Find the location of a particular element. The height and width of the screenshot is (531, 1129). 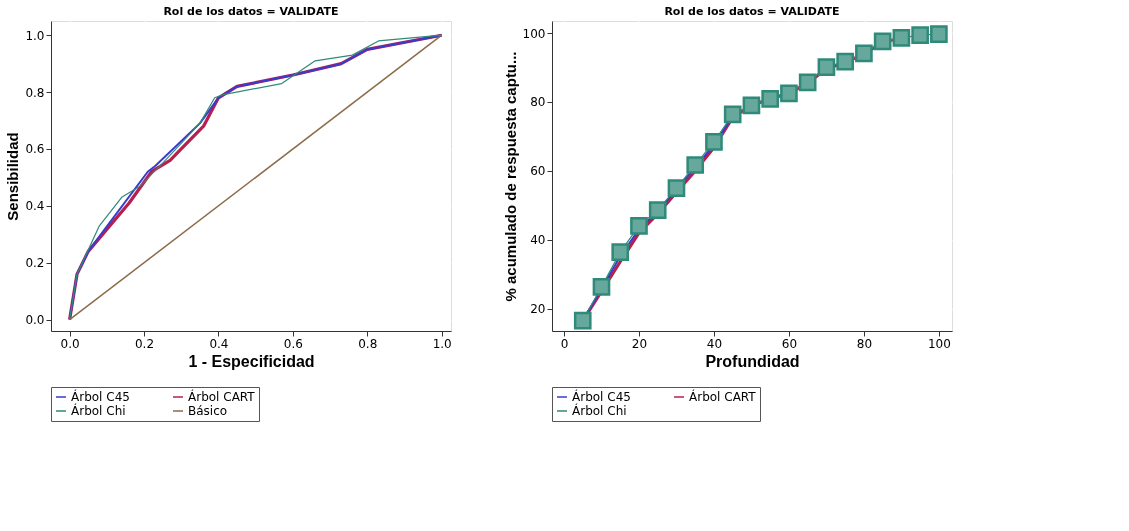

y-tick-label: 0.6 is located at coordinates (35, 149).